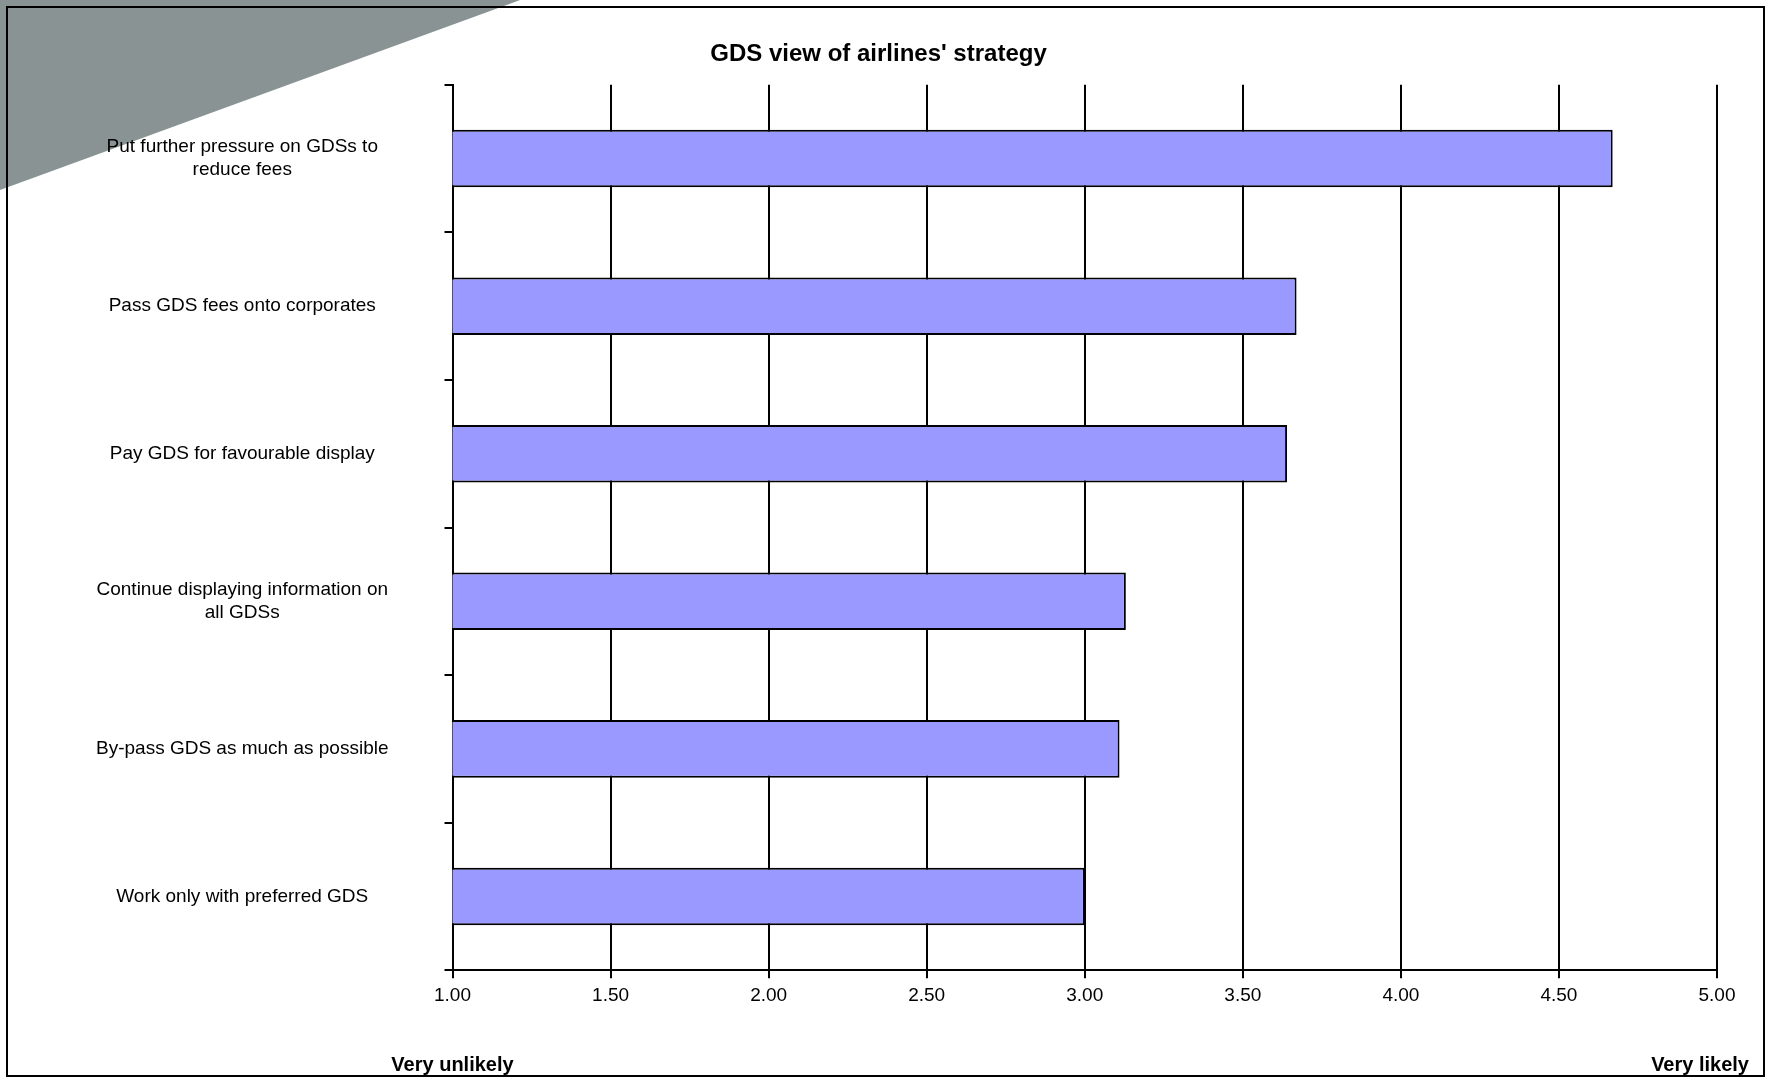  Describe the element at coordinates (1401, 994) in the screenshot. I see `x-tick-label: 4.00` at that location.